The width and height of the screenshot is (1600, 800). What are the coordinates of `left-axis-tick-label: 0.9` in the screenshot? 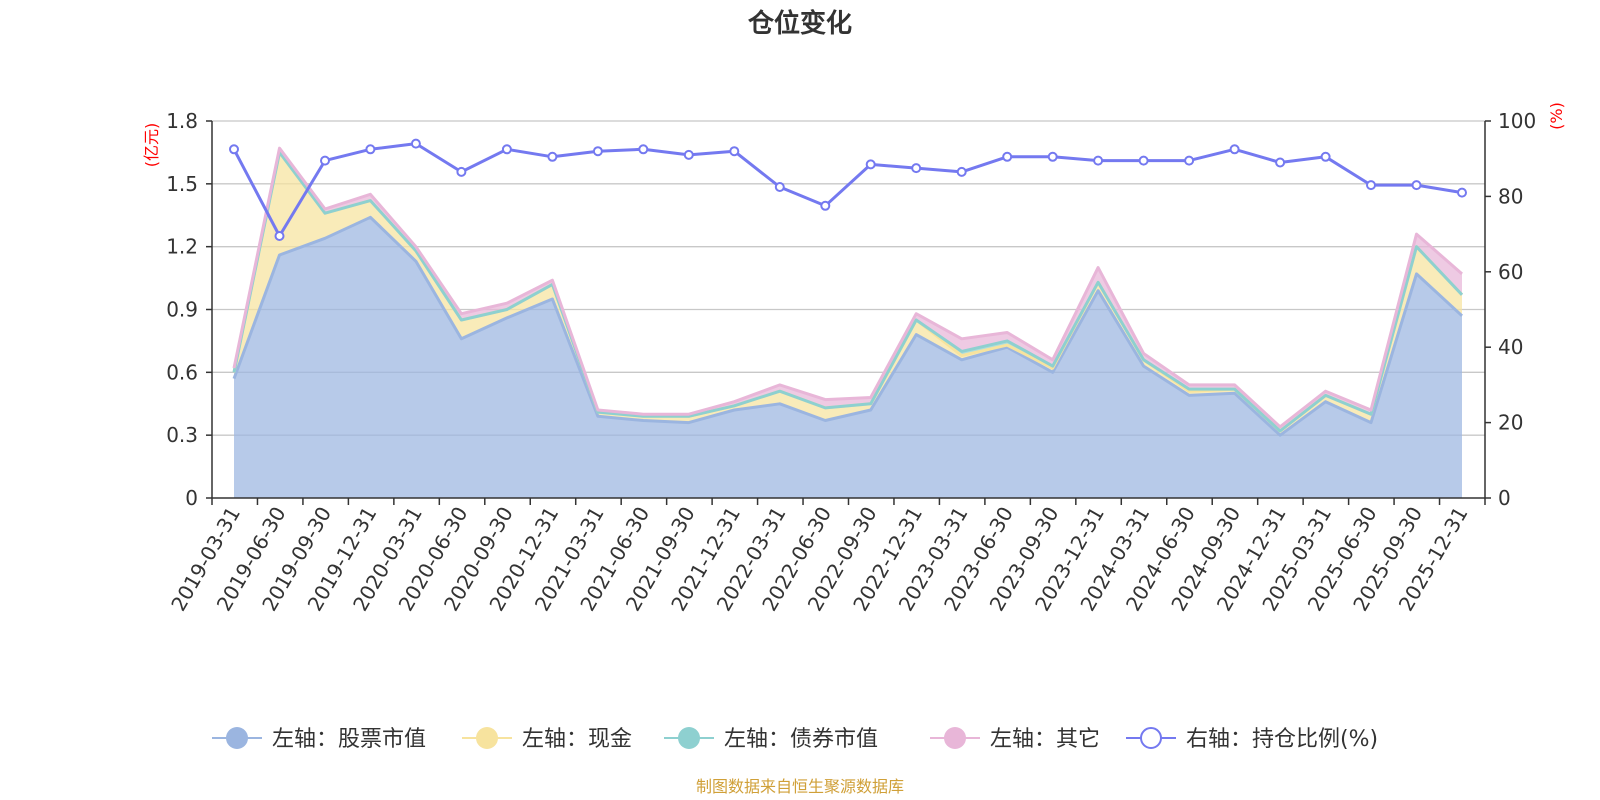 It's located at (182, 310).